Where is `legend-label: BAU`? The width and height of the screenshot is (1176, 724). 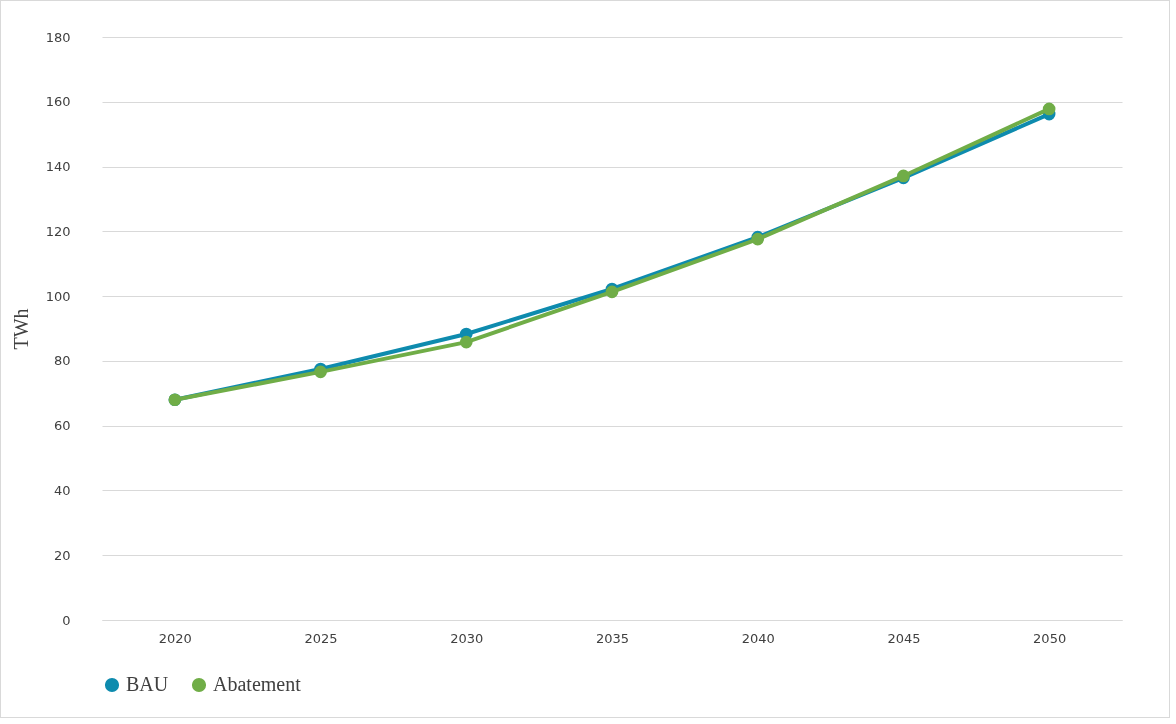
legend-label: BAU is located at coordinates (147, 684).